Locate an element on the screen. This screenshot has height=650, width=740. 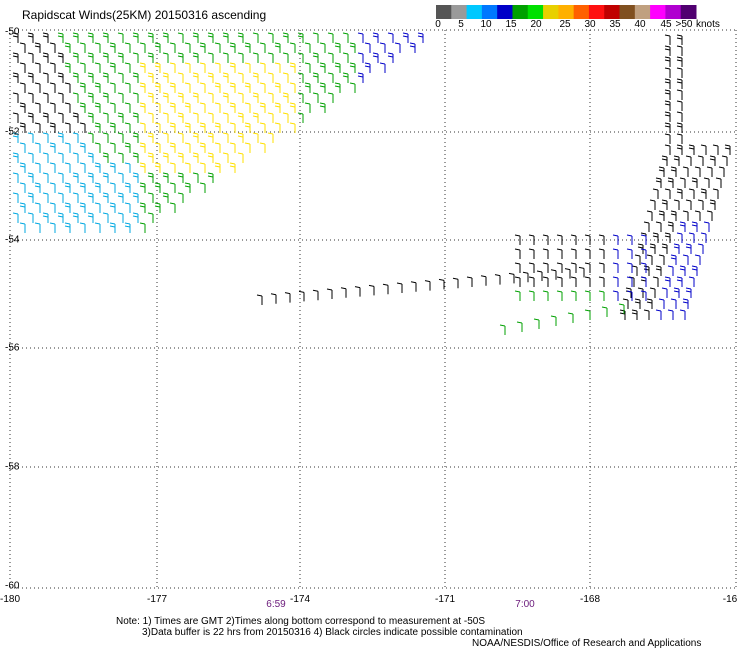
colorbar-unit: knots is located at coordinates (708, 24).